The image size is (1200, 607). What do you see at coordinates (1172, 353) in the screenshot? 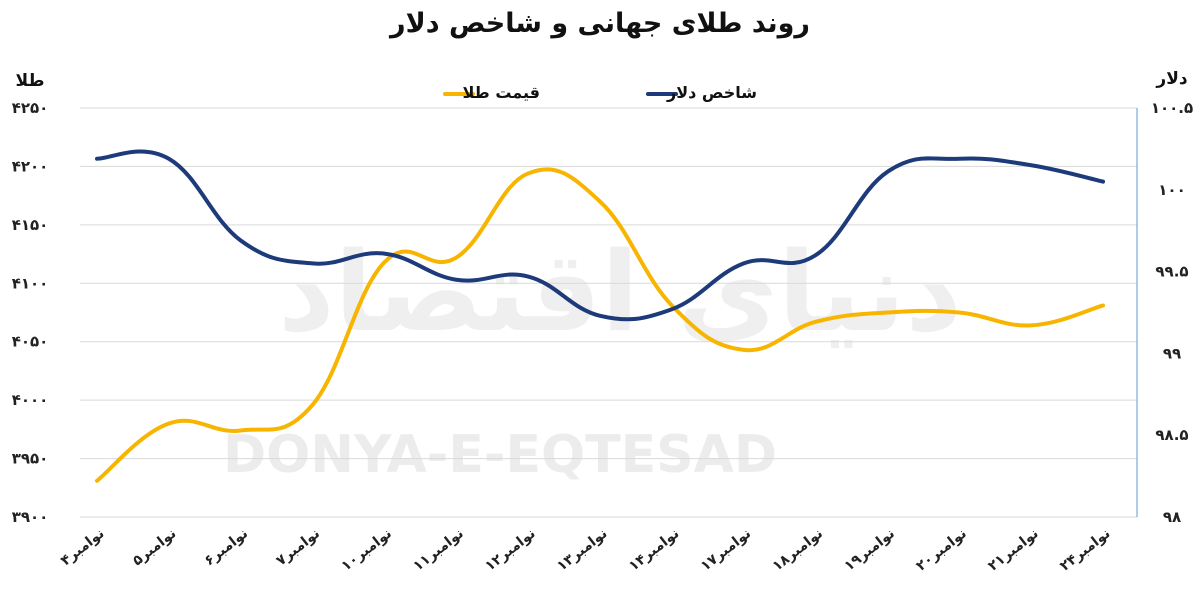
I see `right-tick-label: ۹۹` at bounding box center [1172, 353].